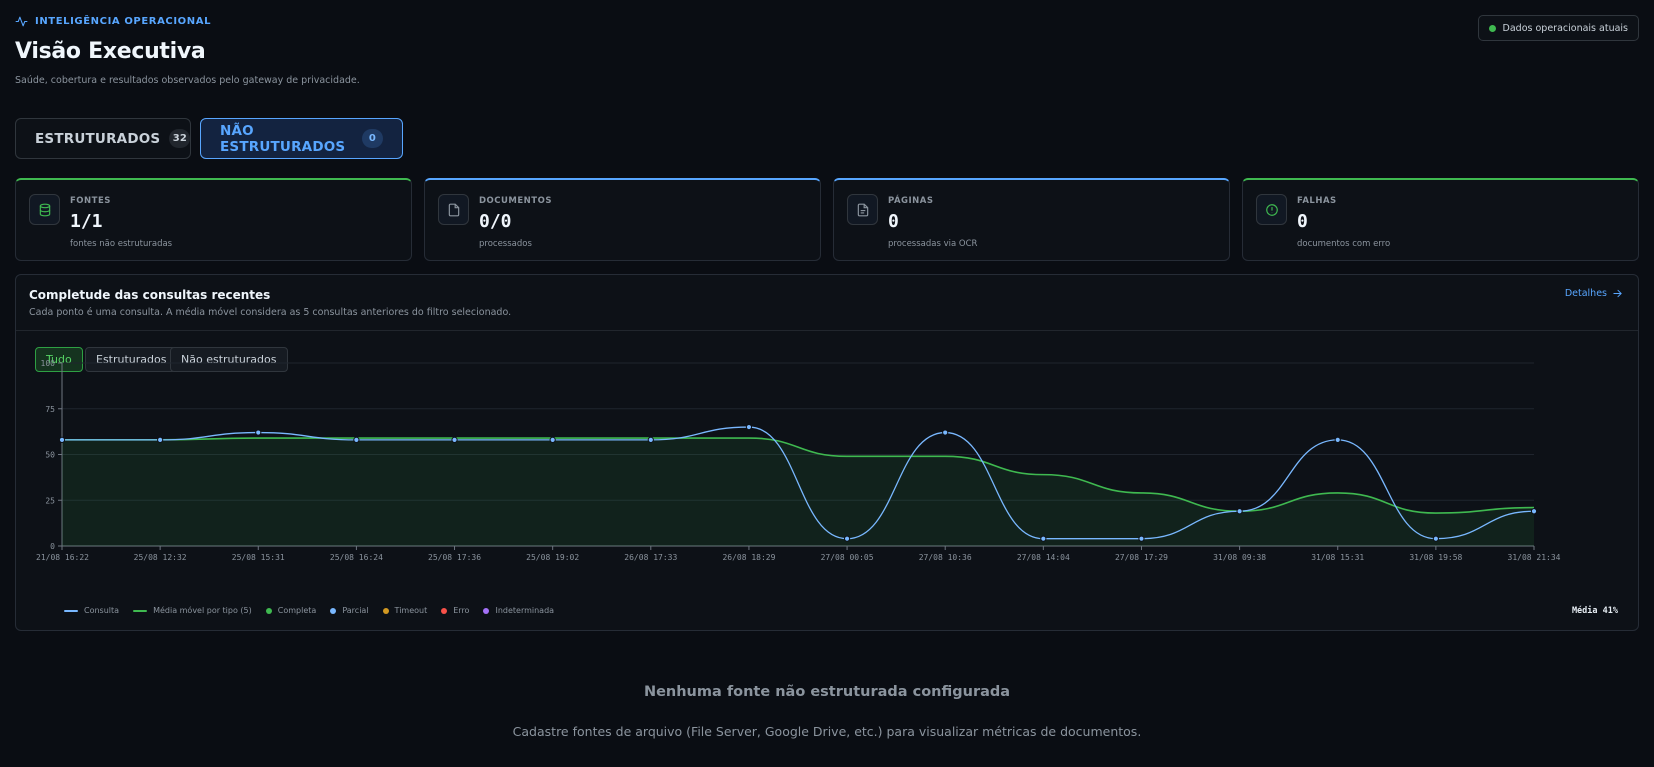 This screenshot has width=1654, height=767. Describe the element at coordinates (945, 557) in the screenshot. I see `x-tick-label: 27/08 10:36` at that location.